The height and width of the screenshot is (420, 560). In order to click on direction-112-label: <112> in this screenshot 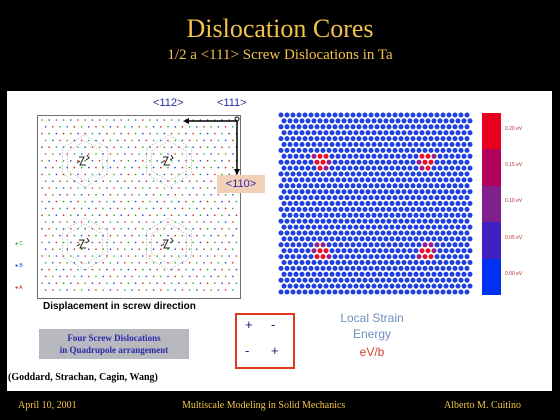, I will do `click(168, 103)`.